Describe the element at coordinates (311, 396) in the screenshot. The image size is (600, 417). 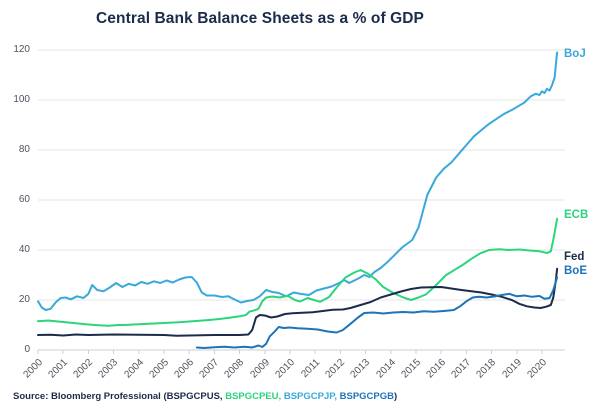
I see `source-segment: BSPGCPJP,` at that location.